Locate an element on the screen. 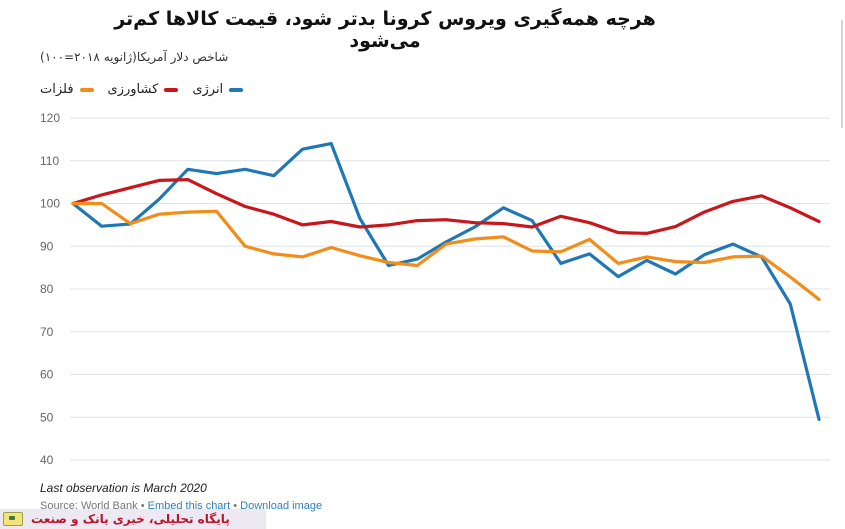 The width and height of the screenshot is (845, 529). legend-item-energy: انرژی is located at coordinates (218, 89).